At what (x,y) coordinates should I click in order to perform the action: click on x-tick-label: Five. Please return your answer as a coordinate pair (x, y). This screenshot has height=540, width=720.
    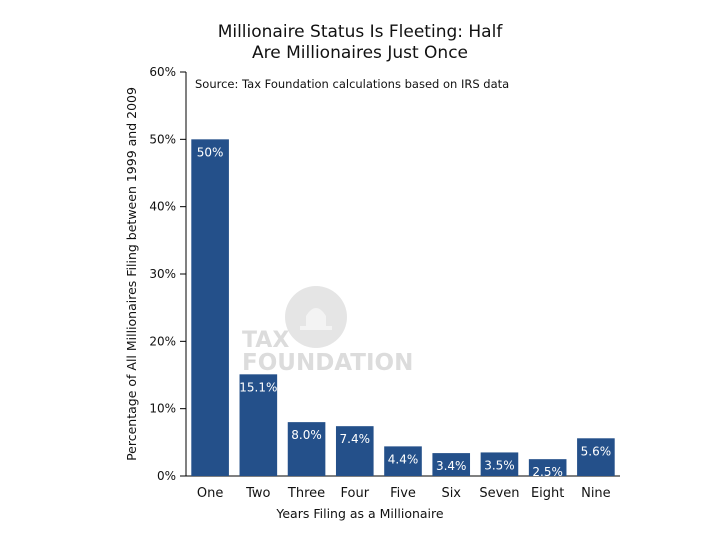
    Looking at the image, I should click on (403, 493).